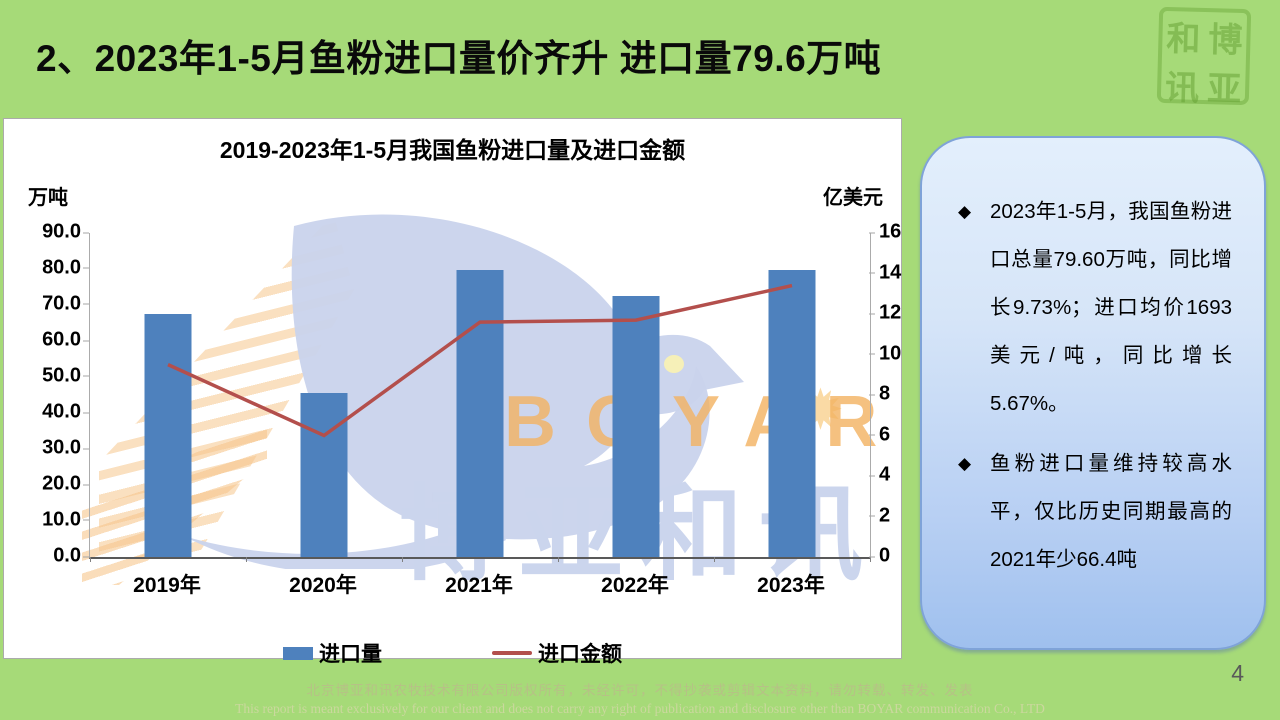  Describe the element at coordinates (879, 555) in the screenshot. I see `axis-tick-label: 0` at that location.